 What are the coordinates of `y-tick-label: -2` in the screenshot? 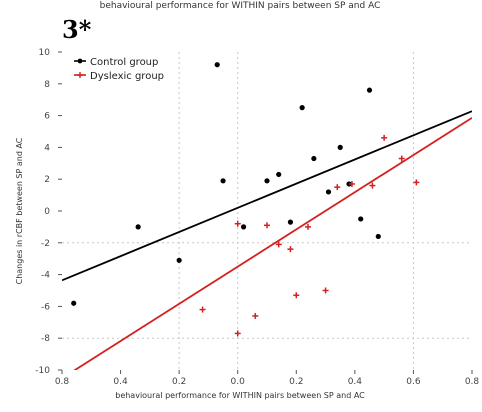 It's located at (45, 244).